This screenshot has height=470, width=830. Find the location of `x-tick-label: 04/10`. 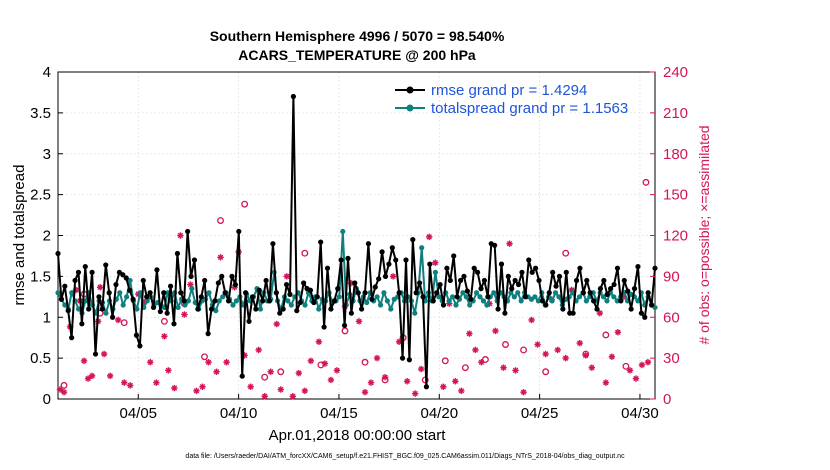

x-tick-label: 04/10 is located at coordinates (239, 413).